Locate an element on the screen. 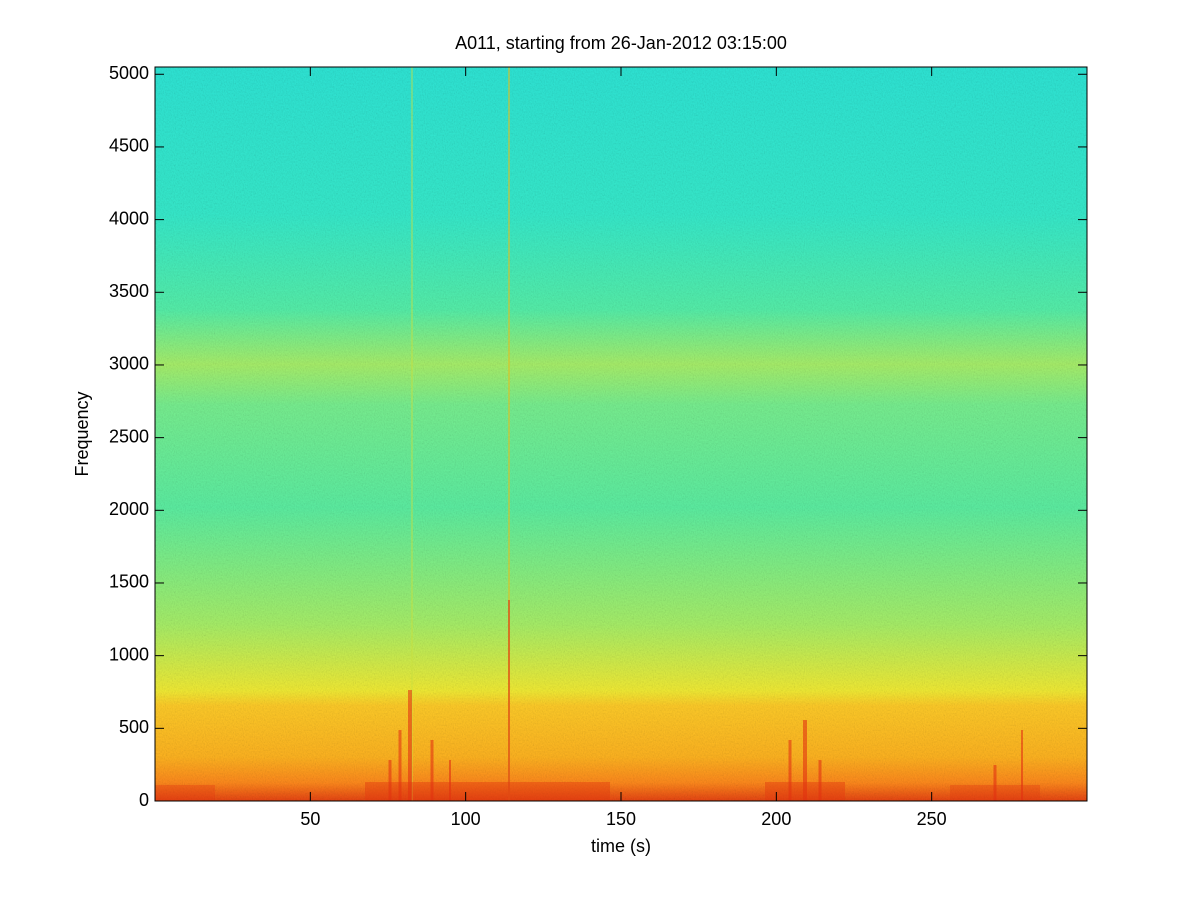  y-tick-label: 4000 is located at coordinates (129, 218).